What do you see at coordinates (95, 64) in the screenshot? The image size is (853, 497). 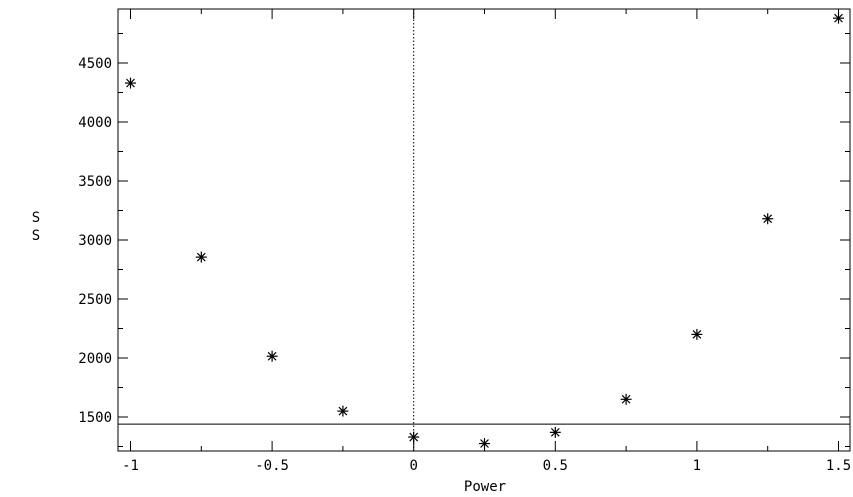 I see `y-tick-label: 4500` at bounding box center [95, 64].